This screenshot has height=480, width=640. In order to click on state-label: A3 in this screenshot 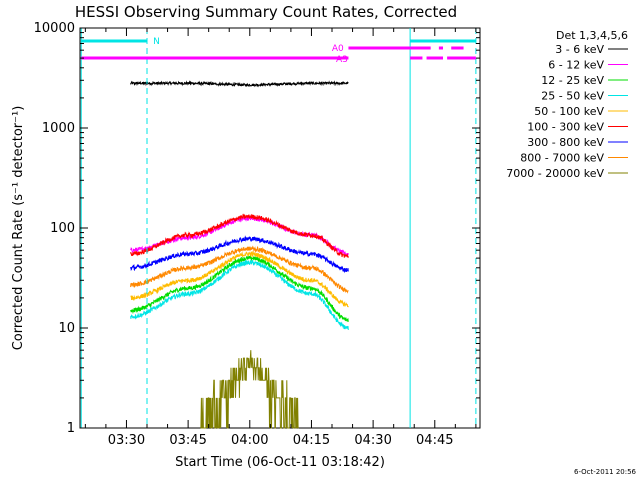, I will do `click(342, 60)`.